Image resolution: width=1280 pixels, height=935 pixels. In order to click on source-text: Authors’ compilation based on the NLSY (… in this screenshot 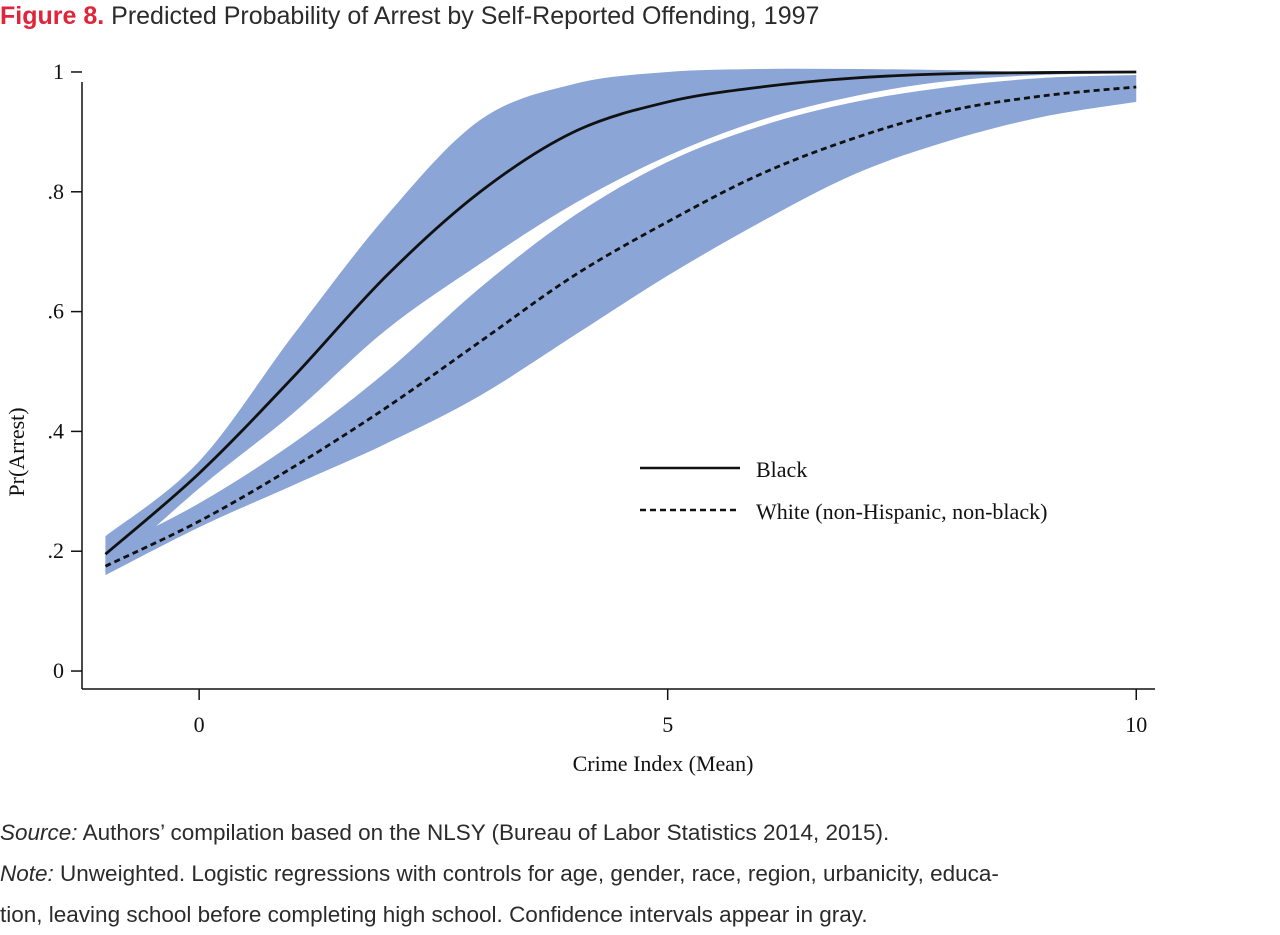, I will do `click(486, 832)`.